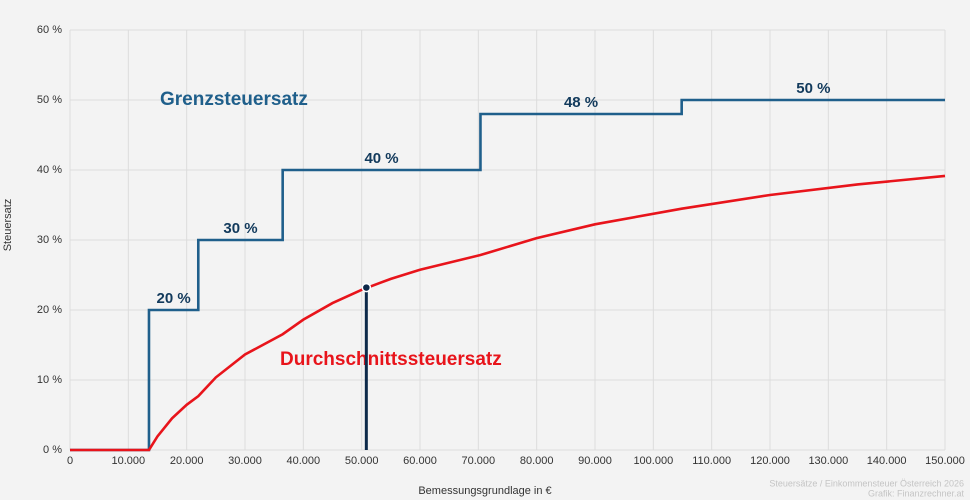 The width and height of the screenshot is (970, 500). Describe the element at coordinates (187, 461) in the screenshot. I see `x-tick-label: 20.000` at that location.